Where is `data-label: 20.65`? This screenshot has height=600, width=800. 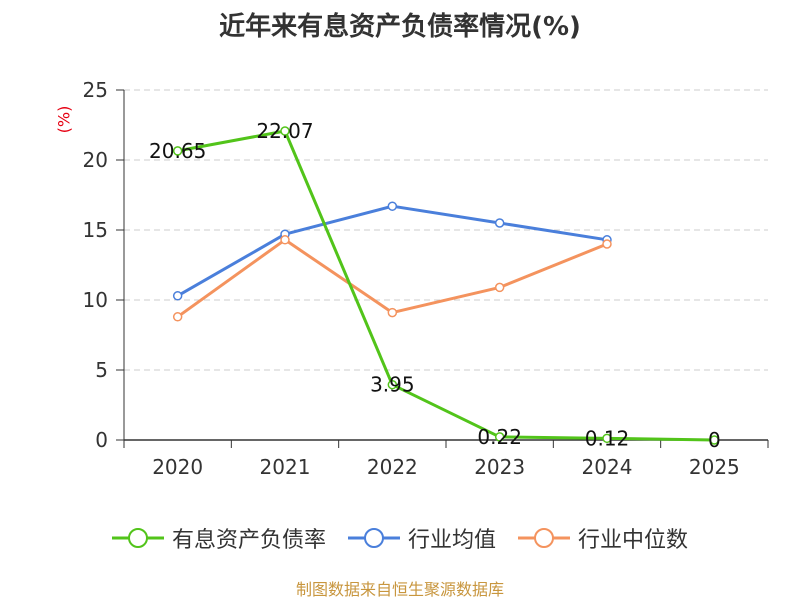
data-label: 20.65 is located at coordinates (177, 151).